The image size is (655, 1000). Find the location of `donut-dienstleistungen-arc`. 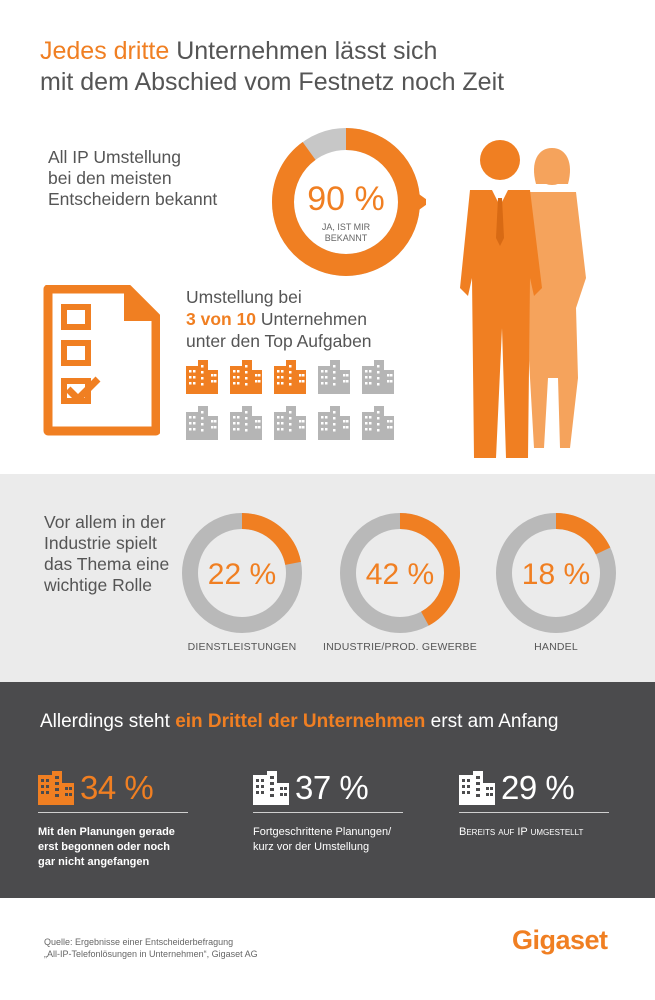

donut-dienstleistungen-arc is located at coordinates (242, 573).